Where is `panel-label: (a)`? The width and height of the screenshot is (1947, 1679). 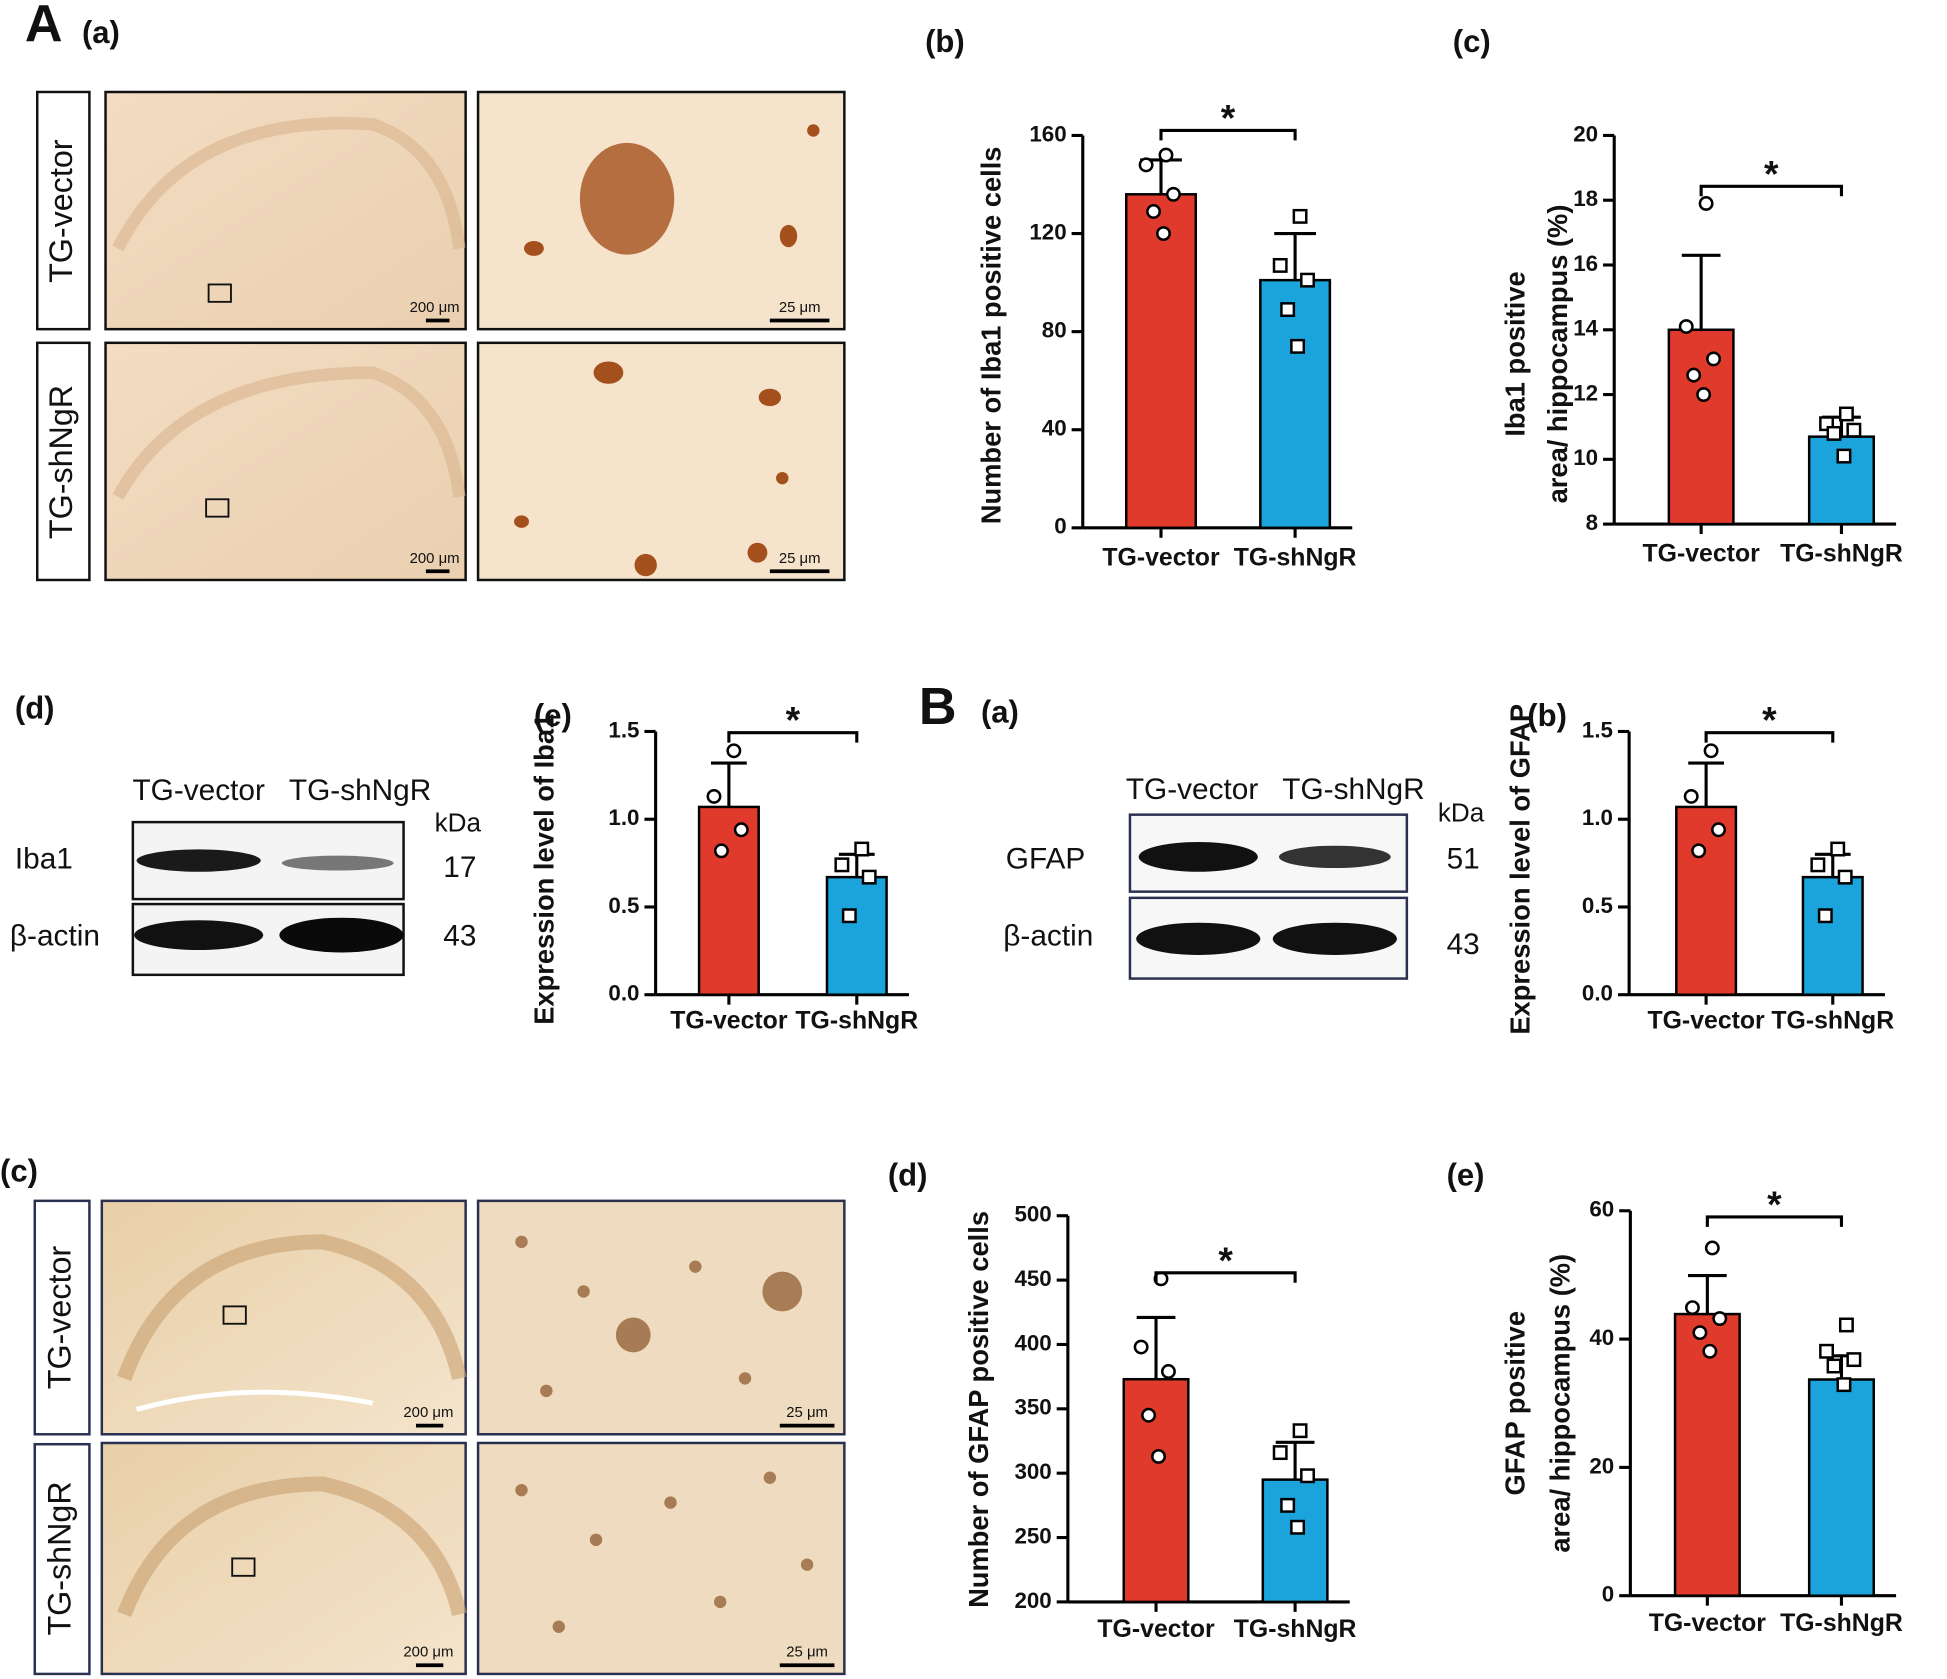 panel-label: (a) is located at coordinates (1000, 711).